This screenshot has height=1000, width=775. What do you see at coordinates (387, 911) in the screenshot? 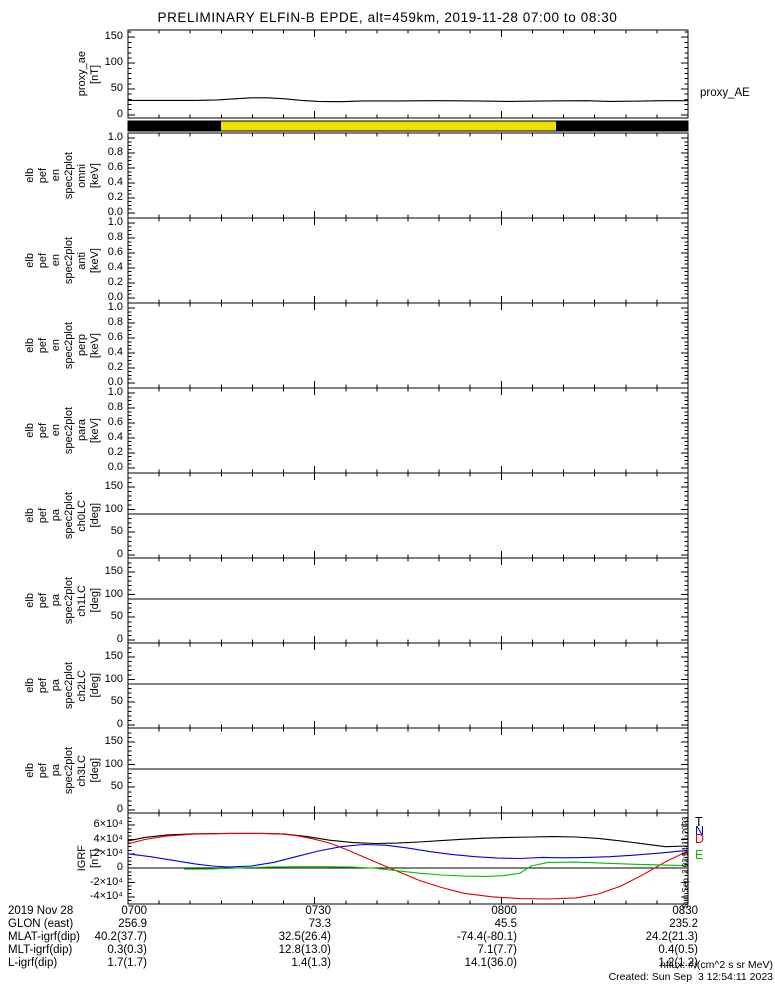
I see `table-row-date-time: 2019 Nov 28 0700 0730 0800 0830` at bounding box center [387, 911].